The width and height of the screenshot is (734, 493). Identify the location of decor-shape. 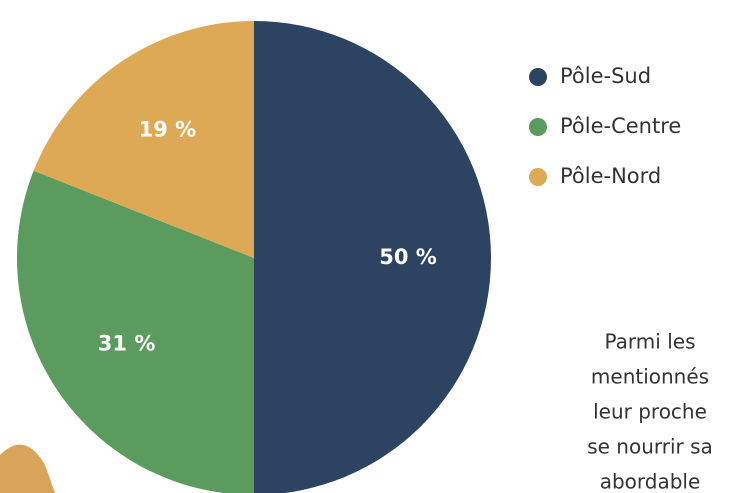
(27, 468).